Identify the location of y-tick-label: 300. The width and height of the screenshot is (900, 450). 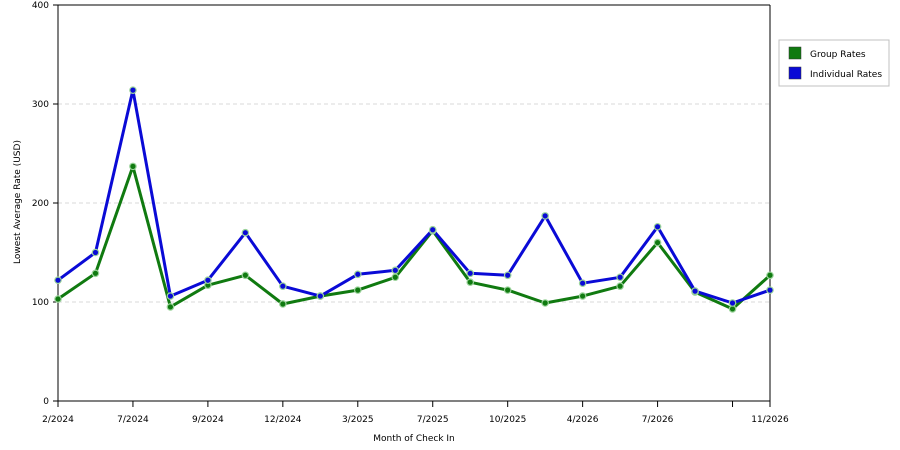
(40, 105).